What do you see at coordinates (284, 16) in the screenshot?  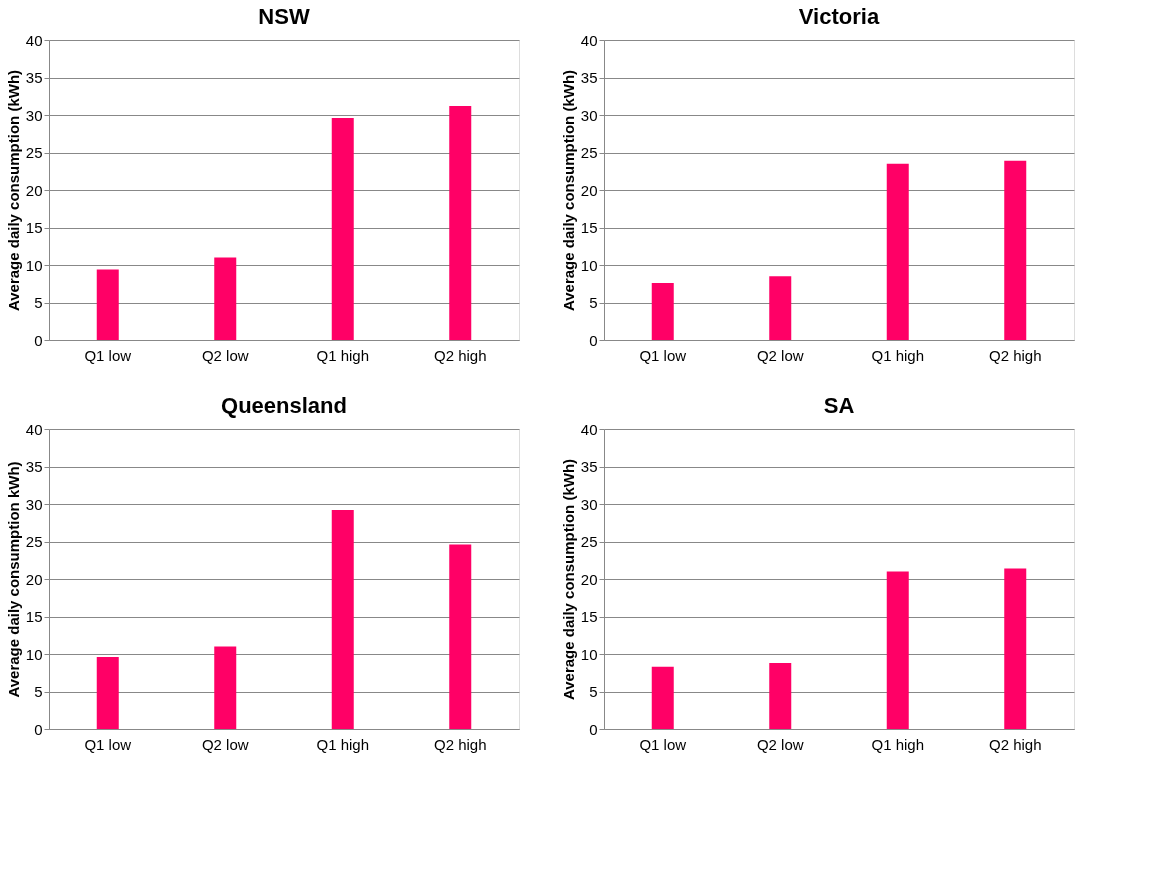 I see `chart-title: NSW` at bounding box center [284, 16].